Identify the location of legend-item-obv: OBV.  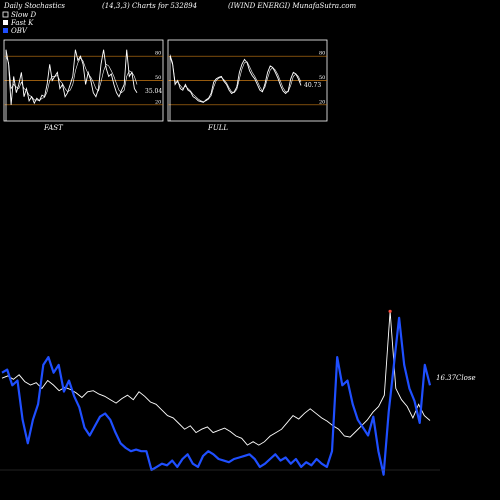
(15, 31).